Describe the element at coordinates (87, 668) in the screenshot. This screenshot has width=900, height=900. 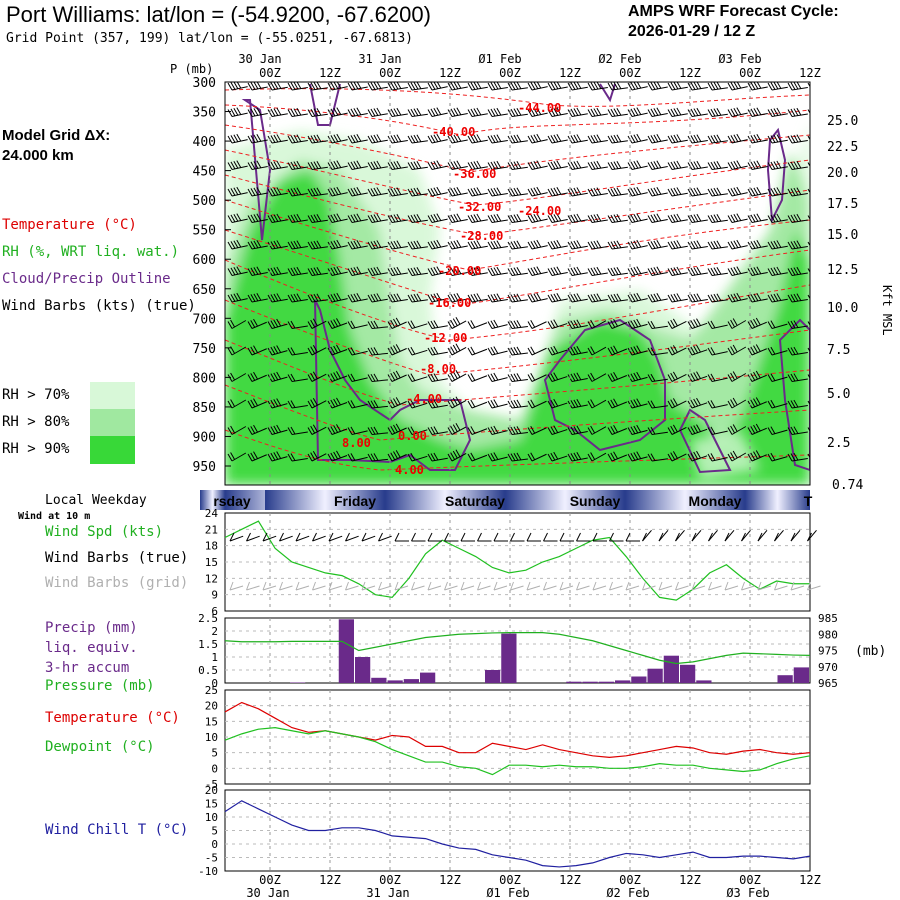
I see `panel-legend-label: 3-hr accum` at that location.